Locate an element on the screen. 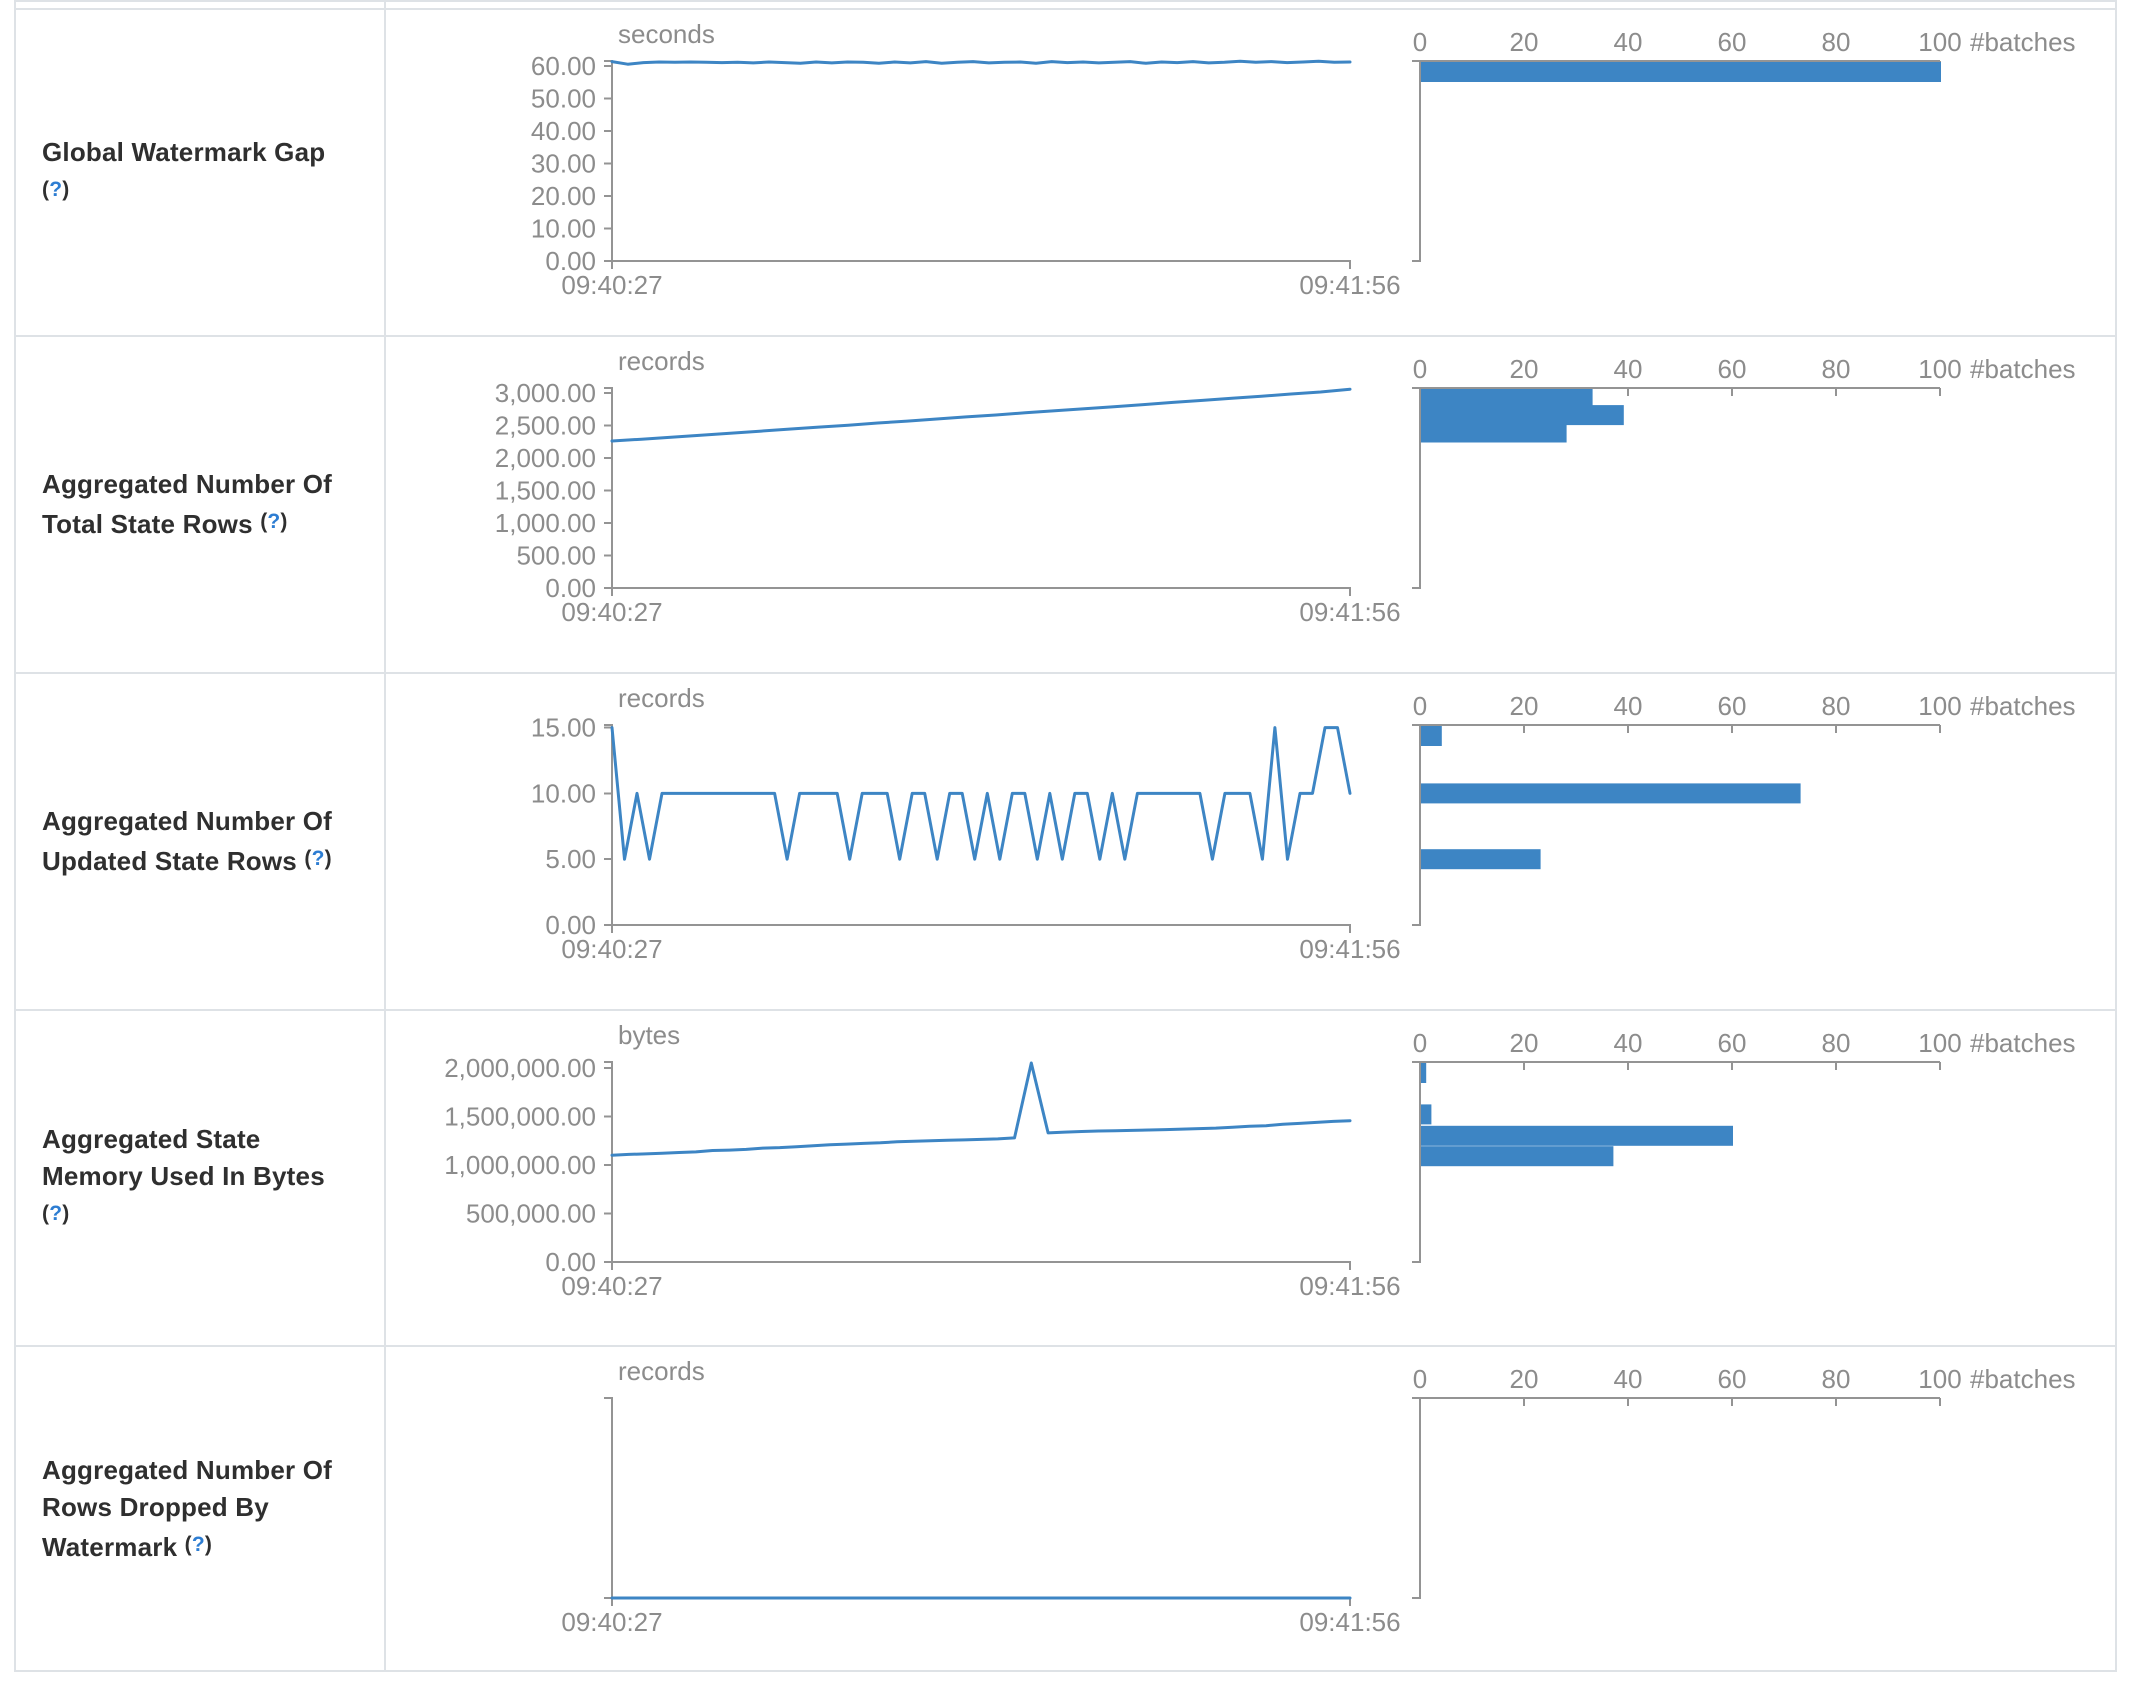 Image resolution: width=2132 pixels, height=1686 pixels. svg-text: 2,500.00 is located at coordinates (545, 426).